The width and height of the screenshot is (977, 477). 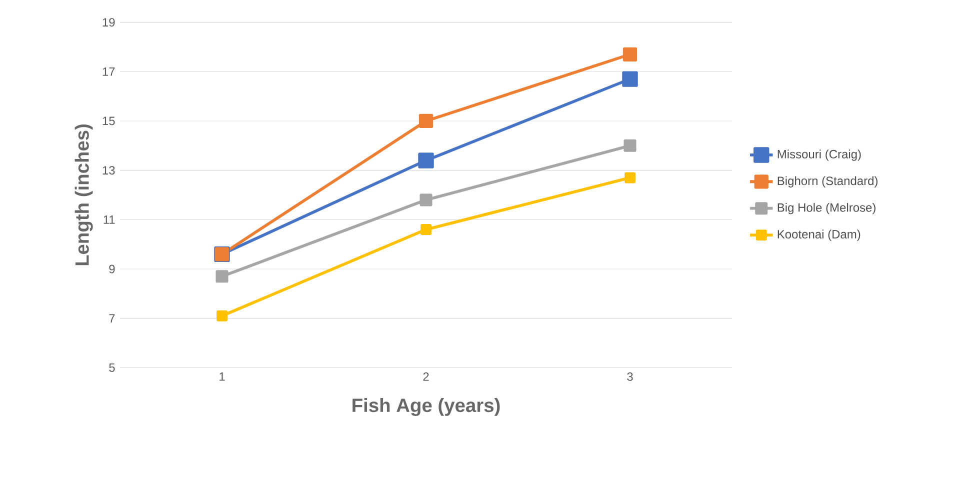 I want to click on y-tick-label: 5, so click(x=112, y=367).